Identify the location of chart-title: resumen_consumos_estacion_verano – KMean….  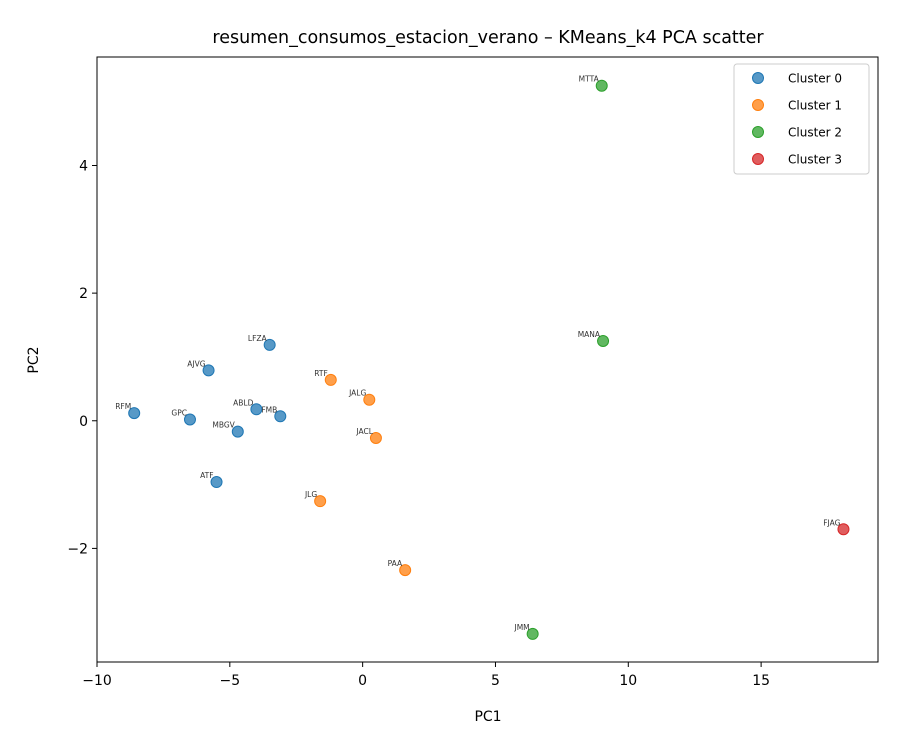
(488, 38).